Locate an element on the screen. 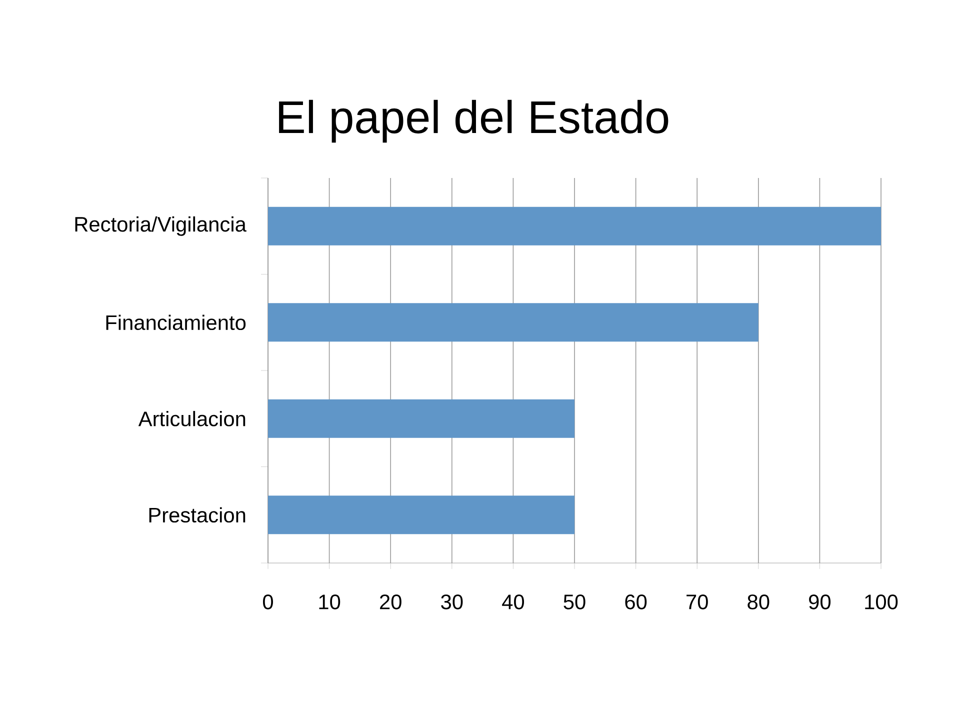  x-tick-label: 80 is located at coordinates (759, 602).